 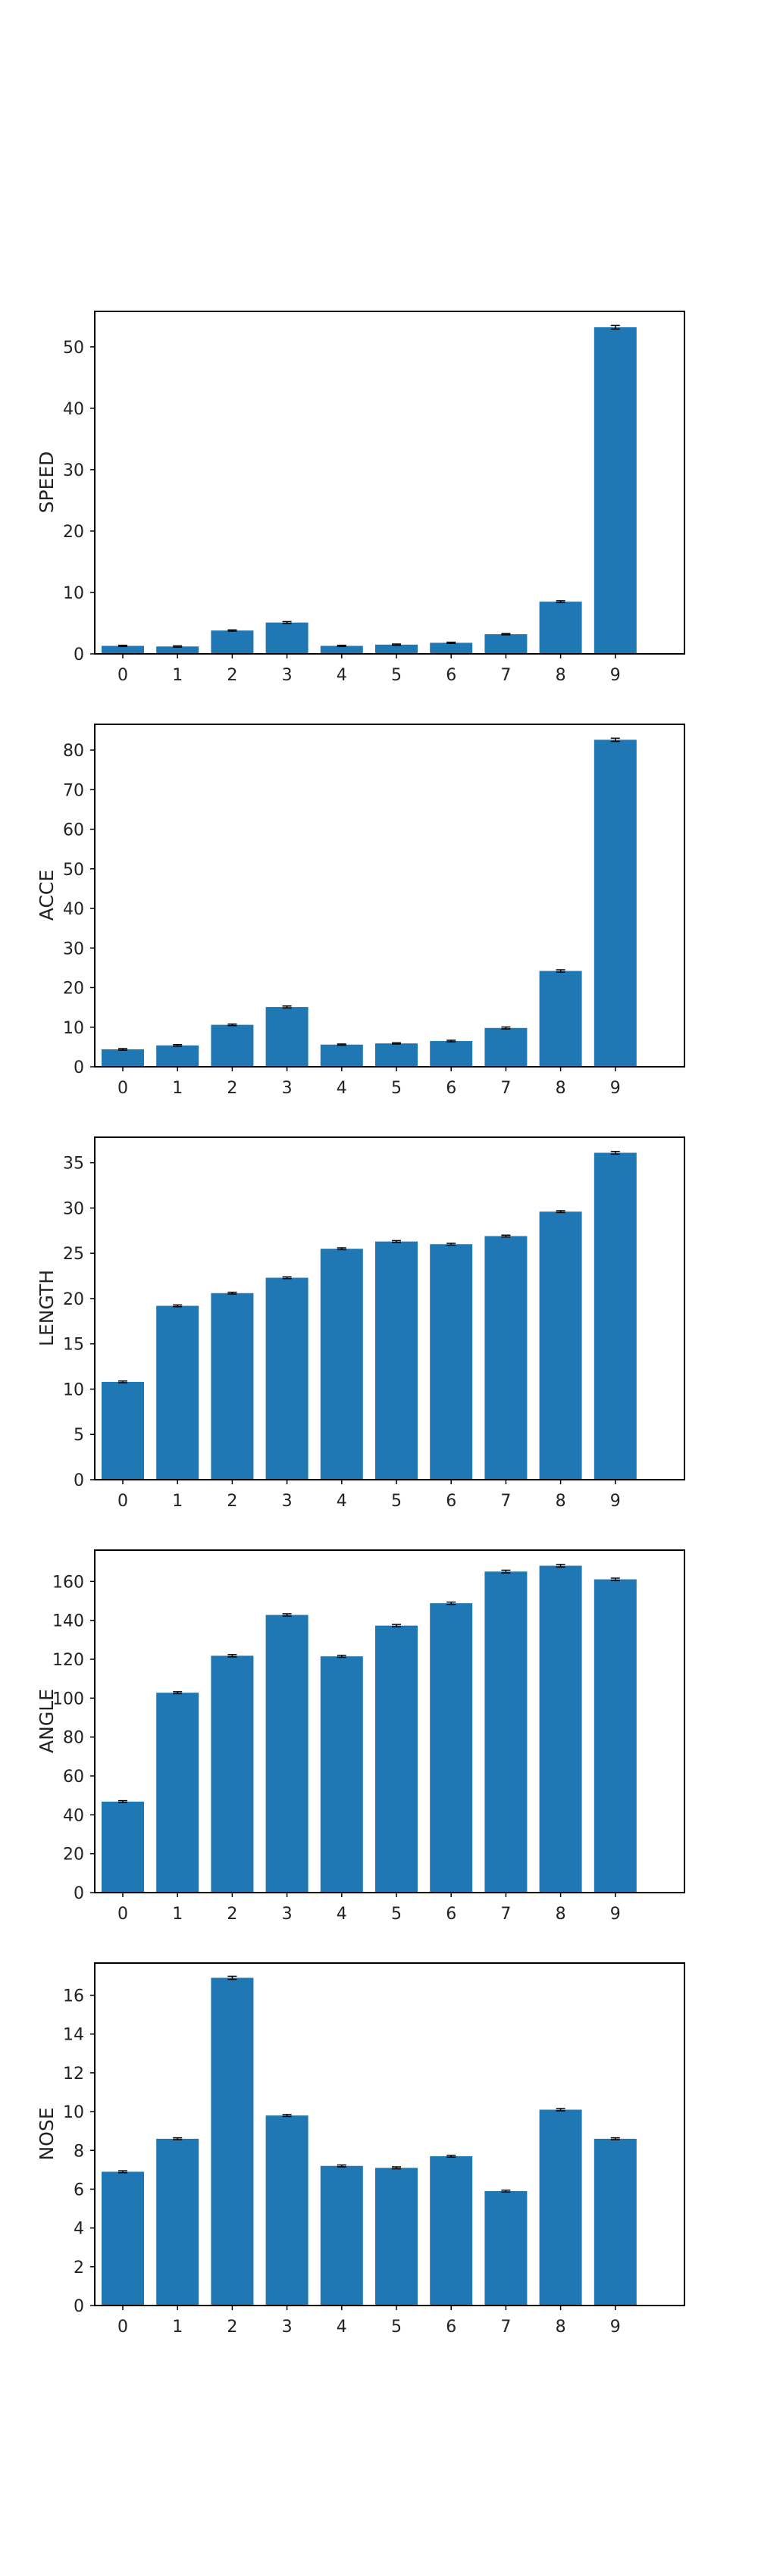 I want to click on bar-chart-svg: 0 5 10 15 20 25 30 35 0 1 2 3 4 5 6 7 8 9 LENGTH, so click(x=360, y=1323).